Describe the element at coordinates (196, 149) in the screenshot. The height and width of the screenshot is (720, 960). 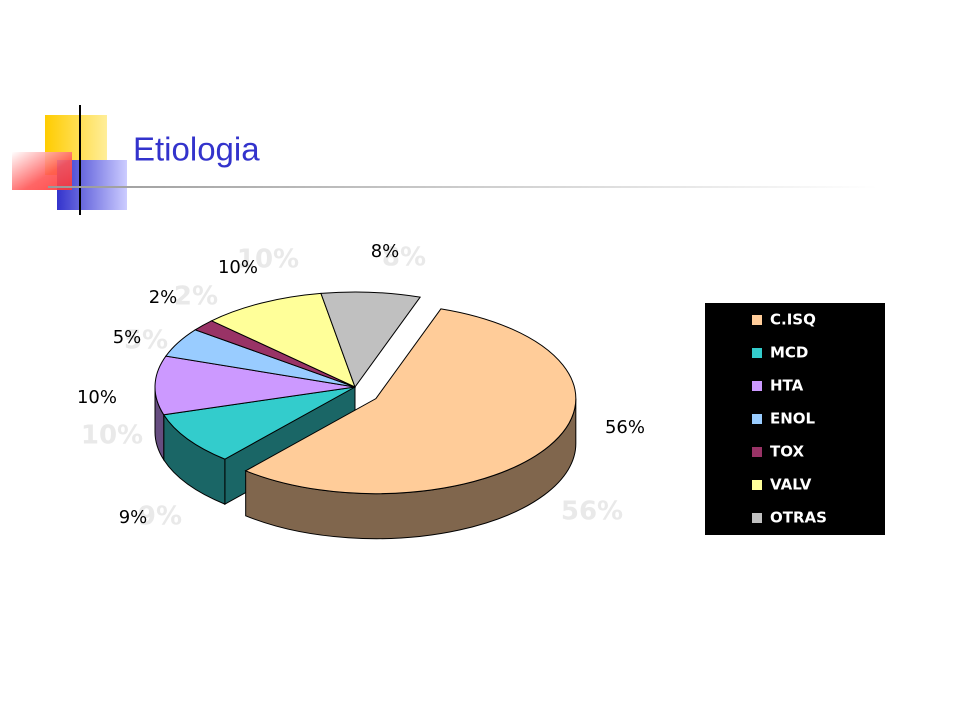
I see `chart-title: Etiologia` at that location.